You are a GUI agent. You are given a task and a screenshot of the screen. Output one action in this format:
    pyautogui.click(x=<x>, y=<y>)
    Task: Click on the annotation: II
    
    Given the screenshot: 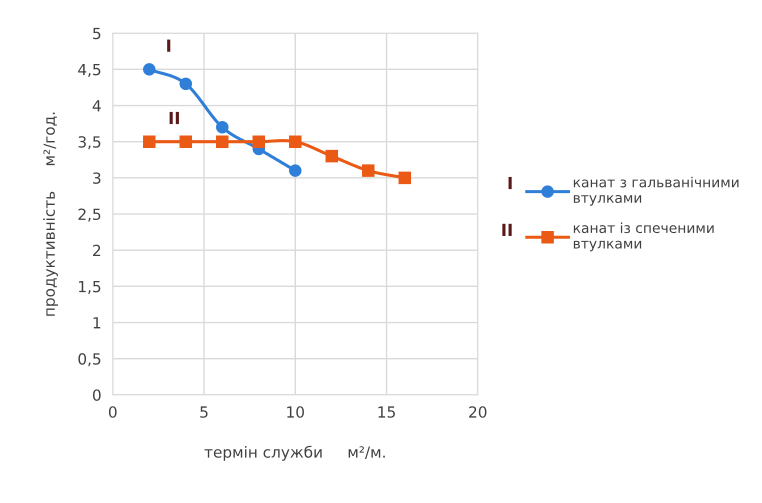 What is the action you would take?
    pyautogui.click(x=174, y=118)
    